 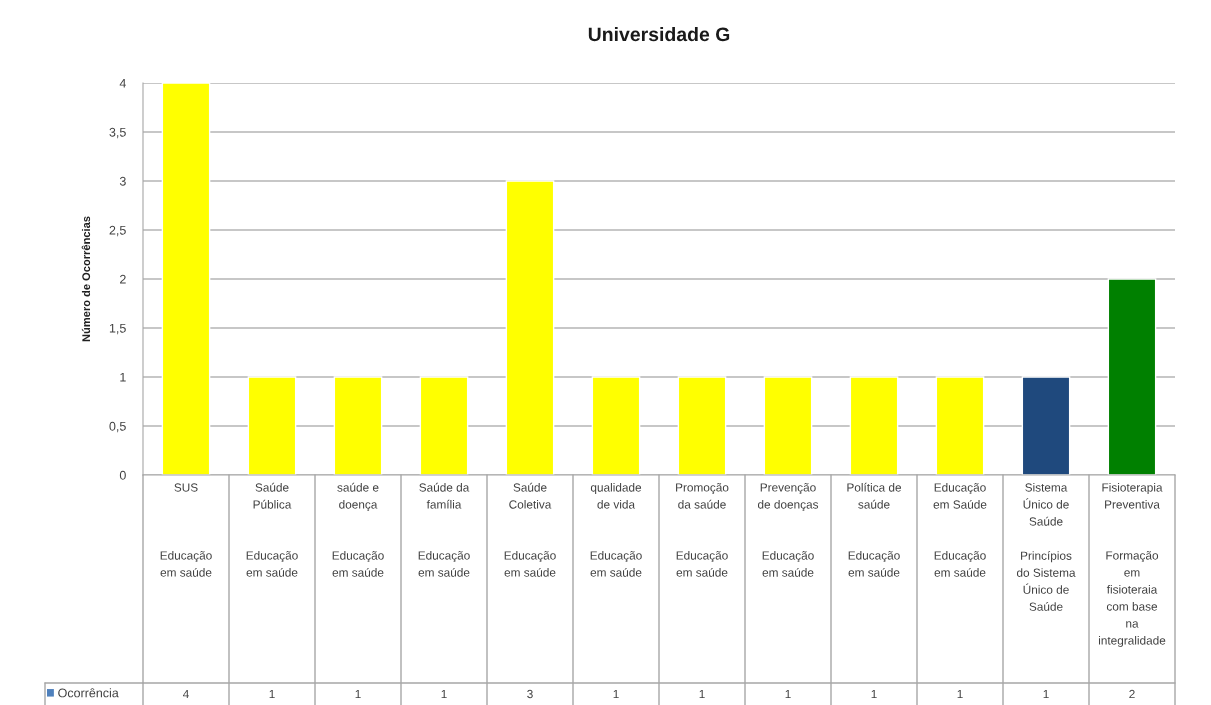 What do you see at coordinates (874, 529) in the screenshot?
I see `category-label: Política de saúde Educação em saúde` at bounding box center [874, 529].